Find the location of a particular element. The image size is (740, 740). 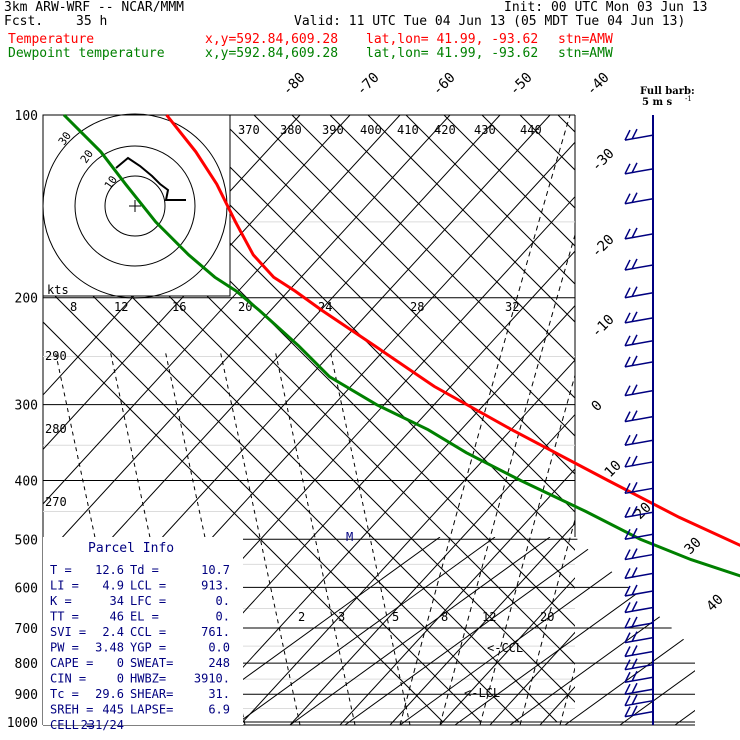

parcel-value: 0. is located at coordinates (223, 601).